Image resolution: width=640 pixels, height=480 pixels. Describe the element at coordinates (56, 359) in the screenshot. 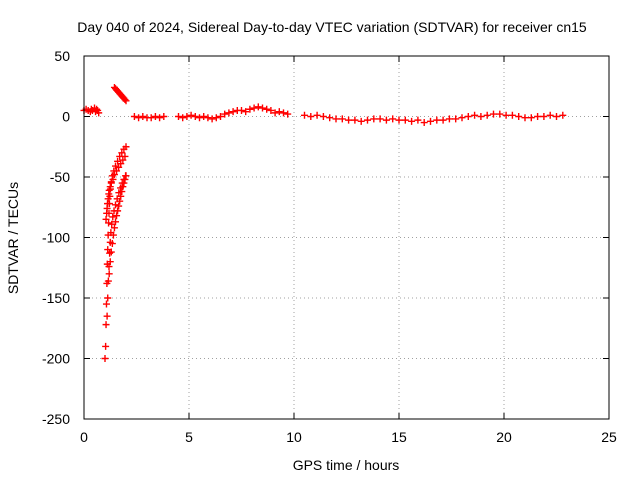

I see `y-tick-label: -200` at that location.